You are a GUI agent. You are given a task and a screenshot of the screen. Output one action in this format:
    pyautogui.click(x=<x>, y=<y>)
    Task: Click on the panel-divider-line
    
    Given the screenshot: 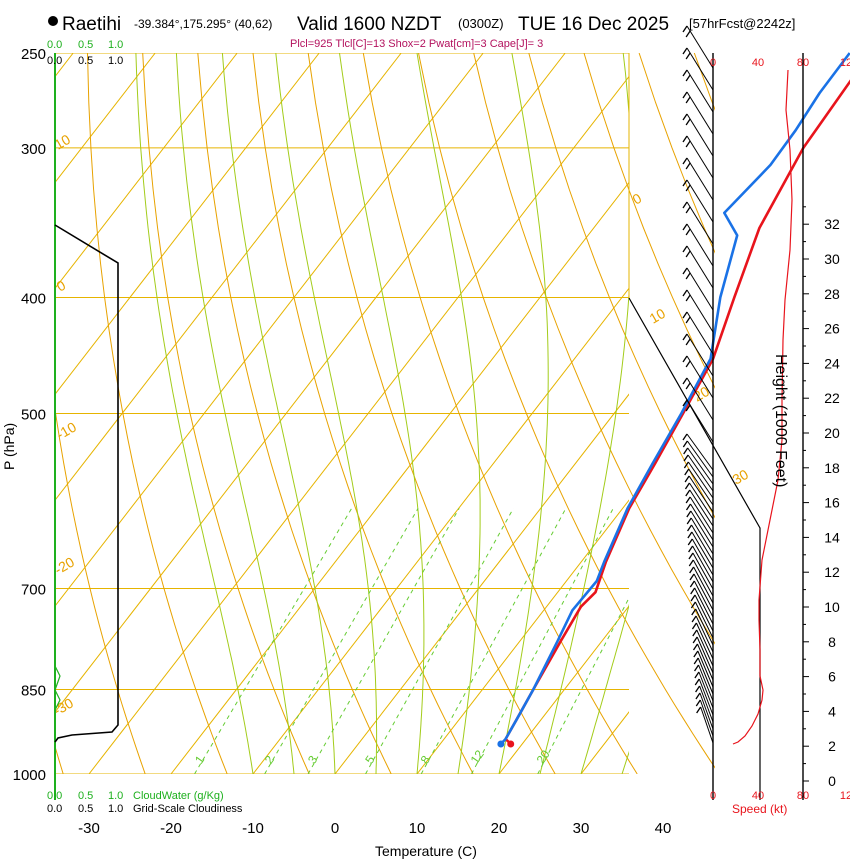 What is the action you would take?
    pyautogui.click(x=694, y=548)
    